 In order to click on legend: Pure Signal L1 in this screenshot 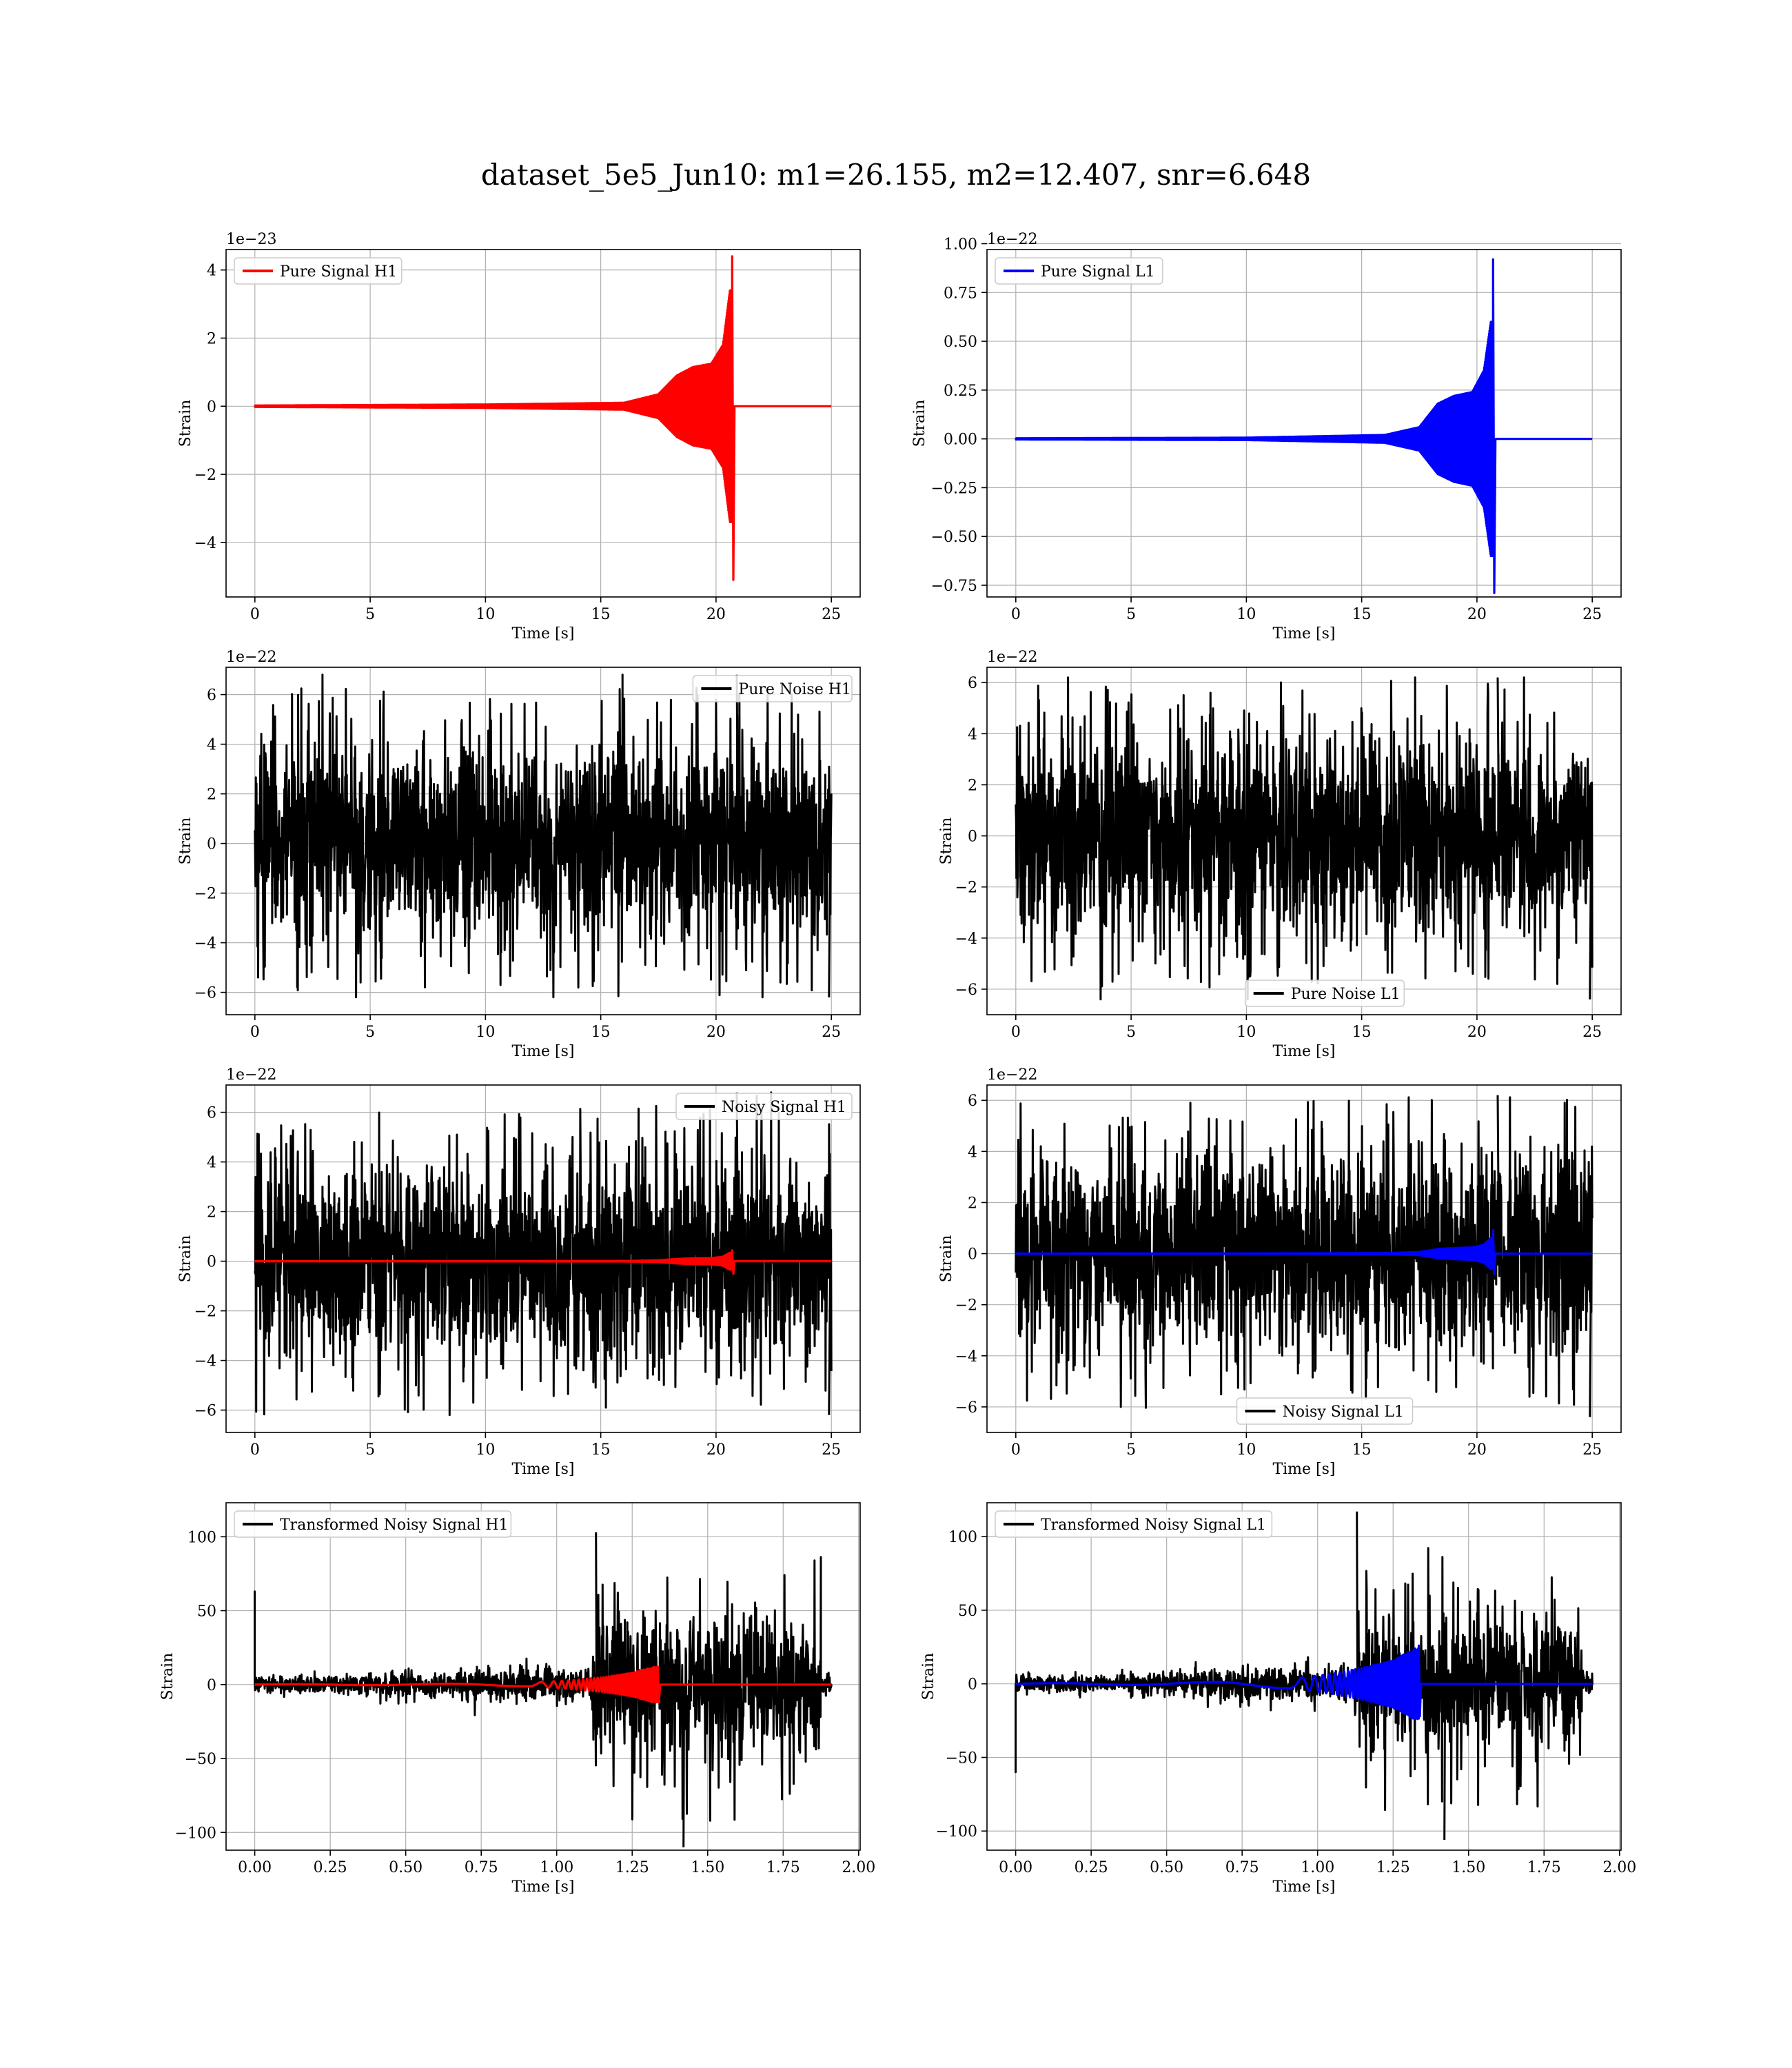, I will do `click(1079, 271)`.